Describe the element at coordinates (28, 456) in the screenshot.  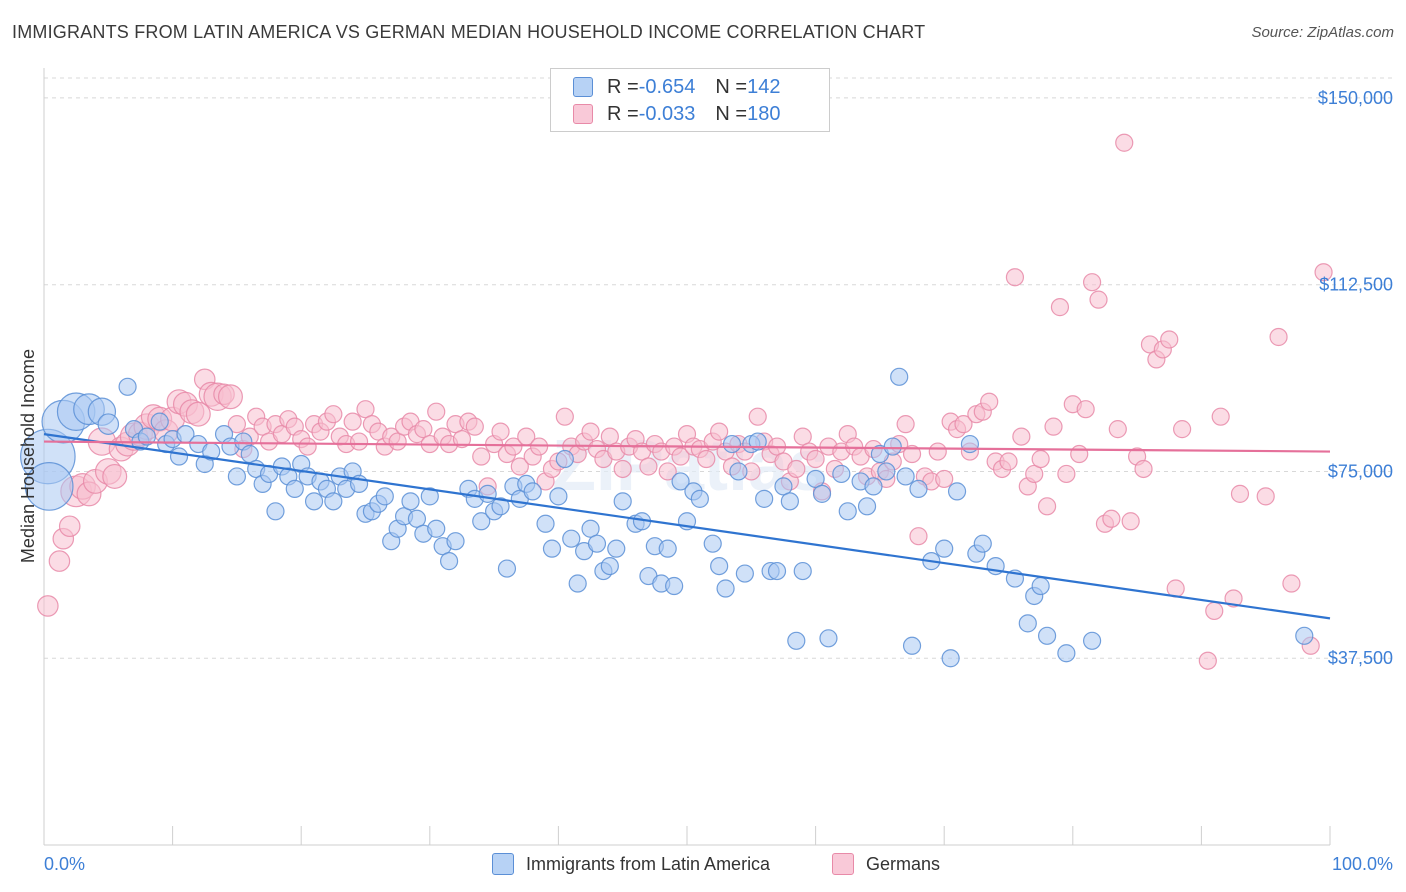
I see `y-axis-label: Median Household Income` at that location.